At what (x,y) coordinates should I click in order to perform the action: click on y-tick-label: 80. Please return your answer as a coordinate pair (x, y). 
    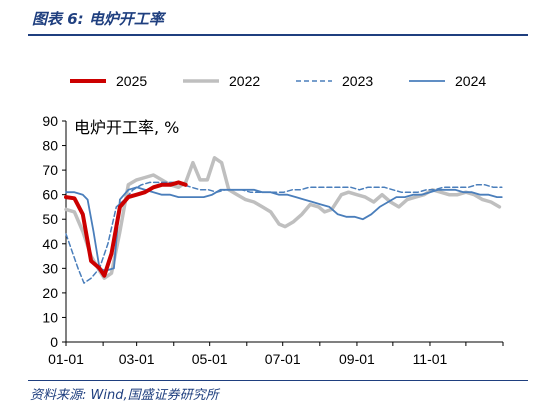
    Looking at the image, I should click on (50, 146).